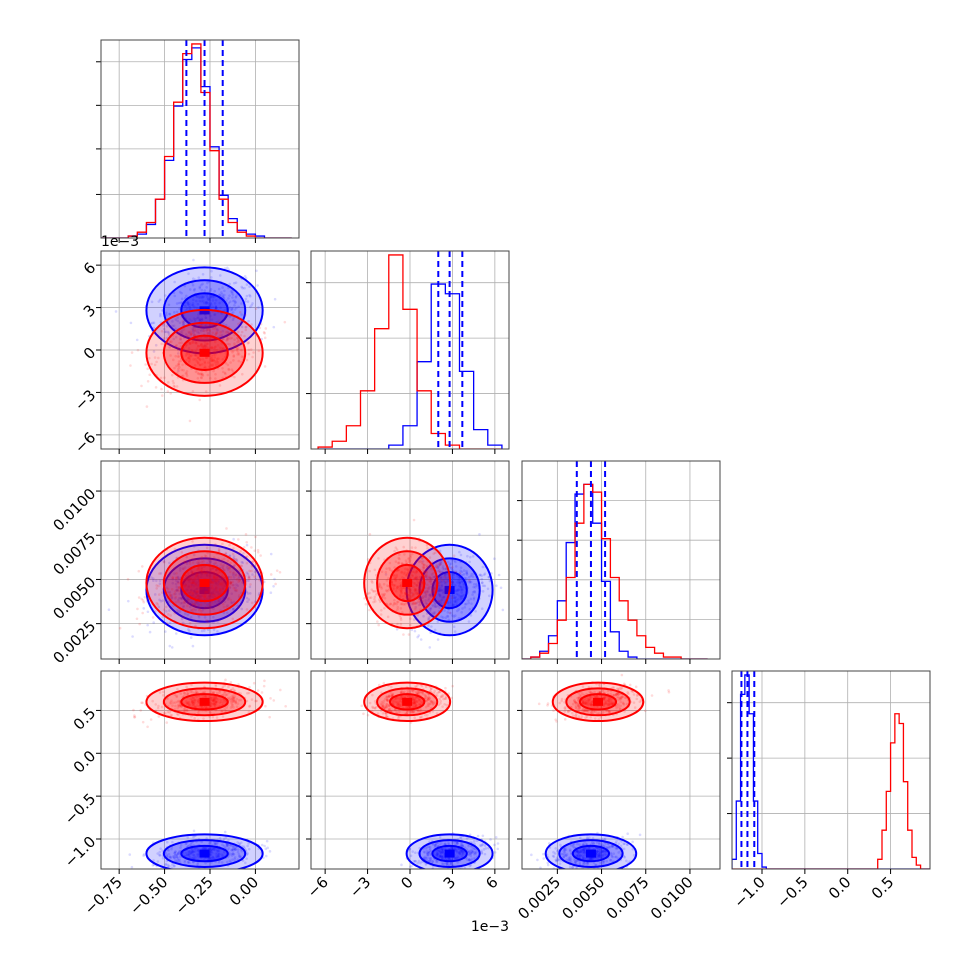 The image size is (970, 970). I want to click on x-tick-label: 3, so click(449, 882).